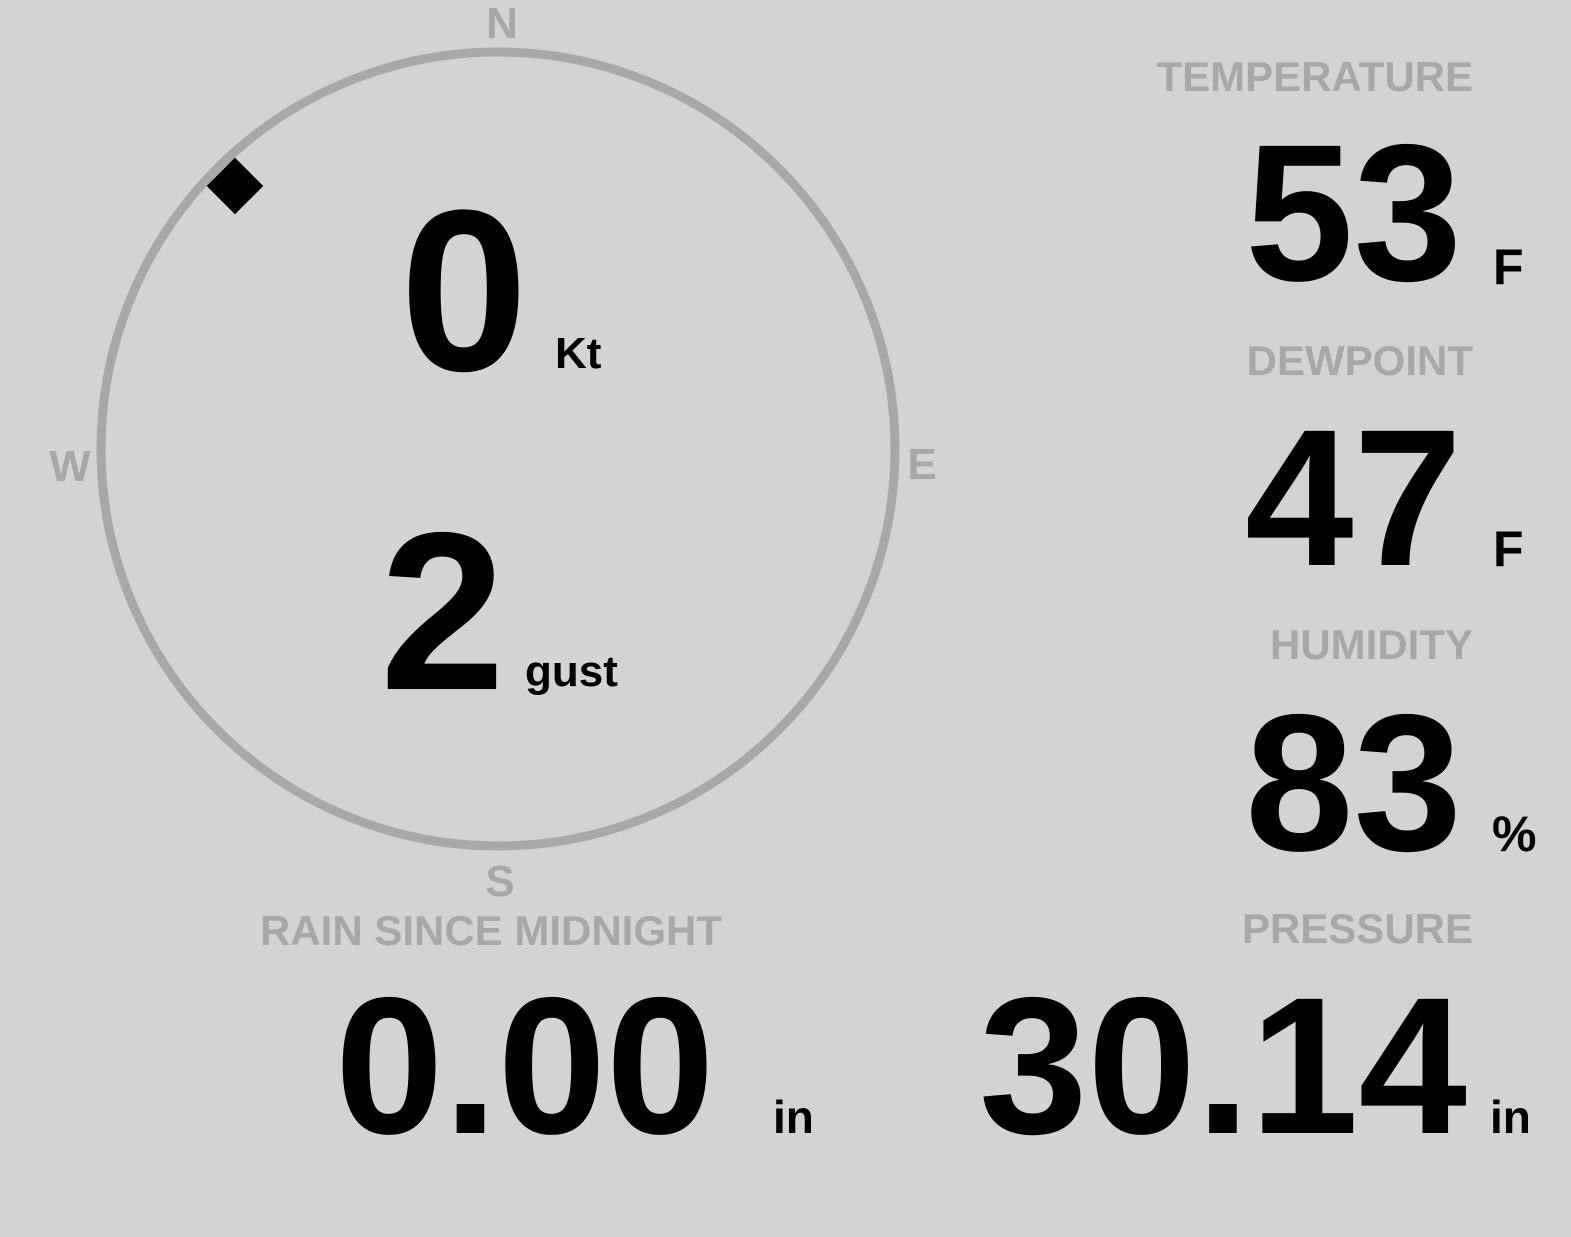 Image resolution: width=1571 pixels, height=1237 pixels. Describe the element at coordinates (571, 671) in the screenshot. I see `gust-unit: gust` at that location.